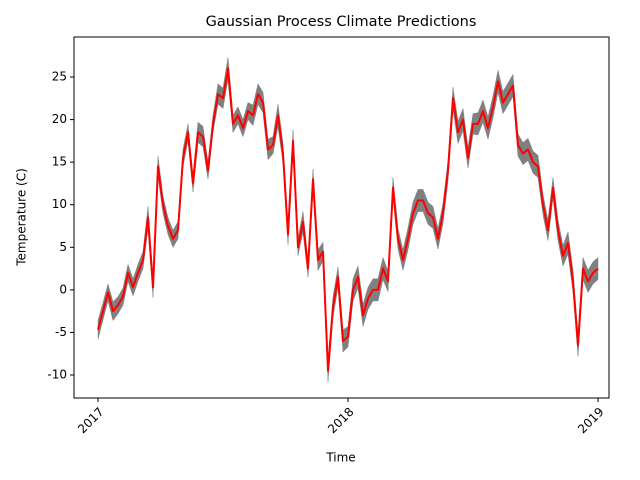 Image resolution: width=640 pixels, height=480 pixels. I want to click on y-tick-label: -5, so click(61, 332).